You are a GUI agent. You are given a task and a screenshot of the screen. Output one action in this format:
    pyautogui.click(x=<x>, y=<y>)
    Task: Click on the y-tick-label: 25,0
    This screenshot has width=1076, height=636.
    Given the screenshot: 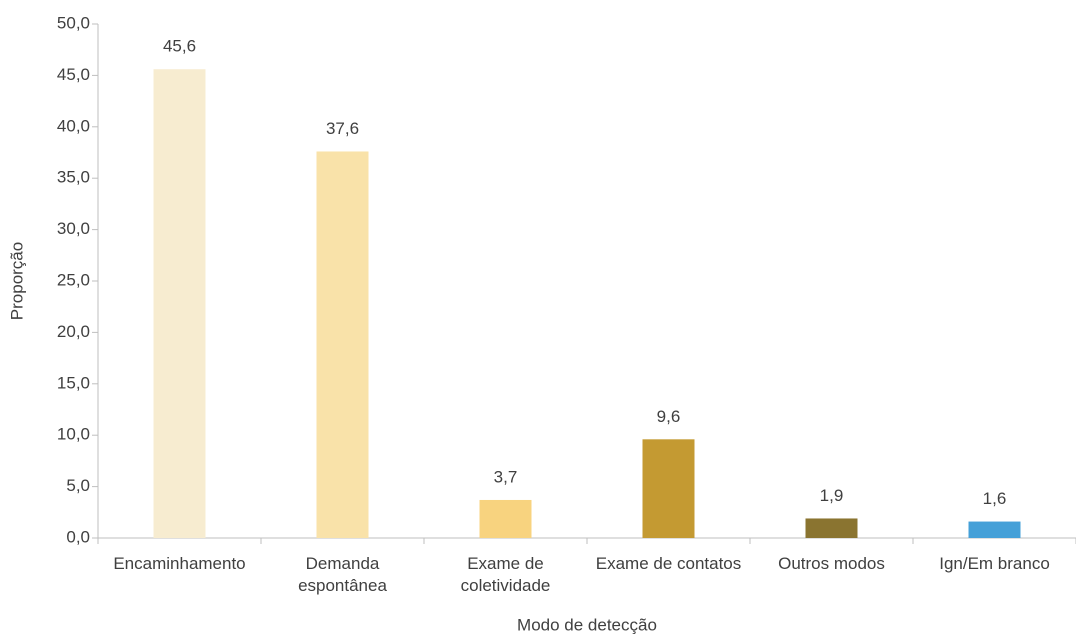 What is the action you would take?
    pyautogui.click(x=73, y=279)
    